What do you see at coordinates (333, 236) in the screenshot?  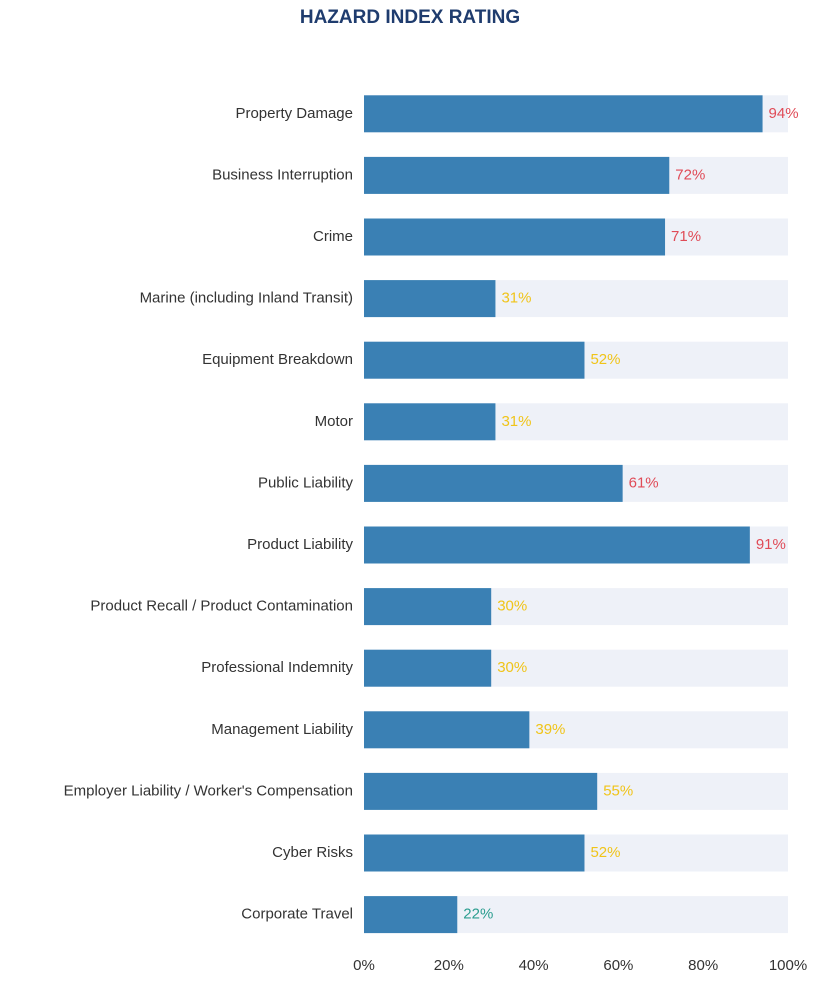 I see `category-label: Crime` at bounding box center [333, 236].